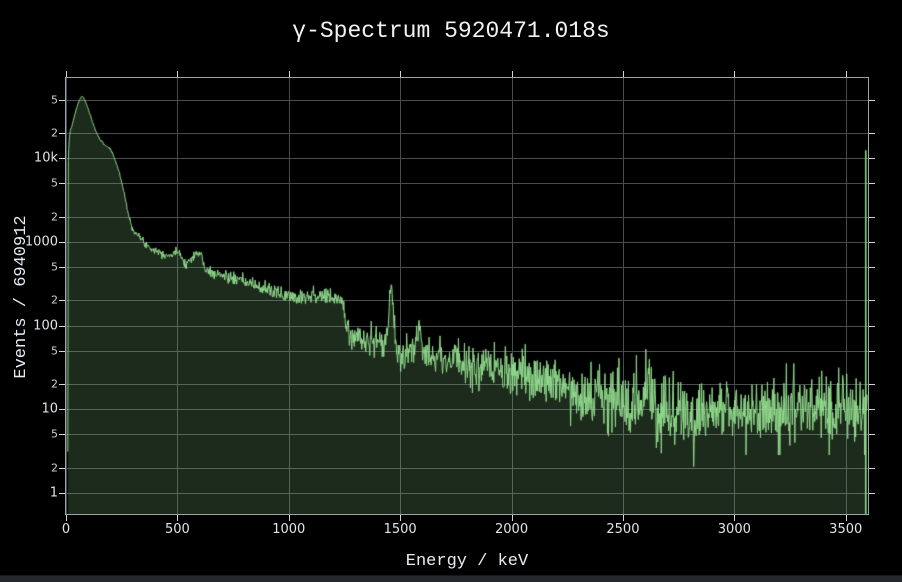  Describe the element at coordinates (66, 529) in the screenshot. I see `x-tick-label: 0` at that location.